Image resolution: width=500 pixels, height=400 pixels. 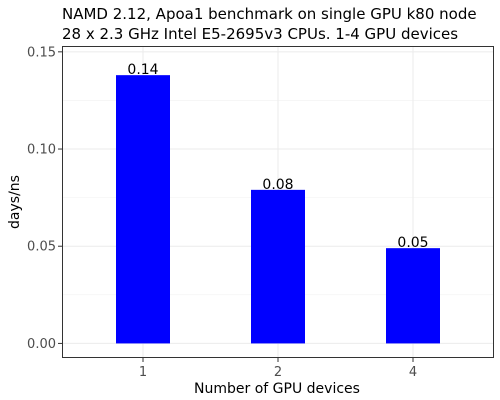 I want to click on x-axis-ticks: 1 2 4, so click(x=278, y=369).